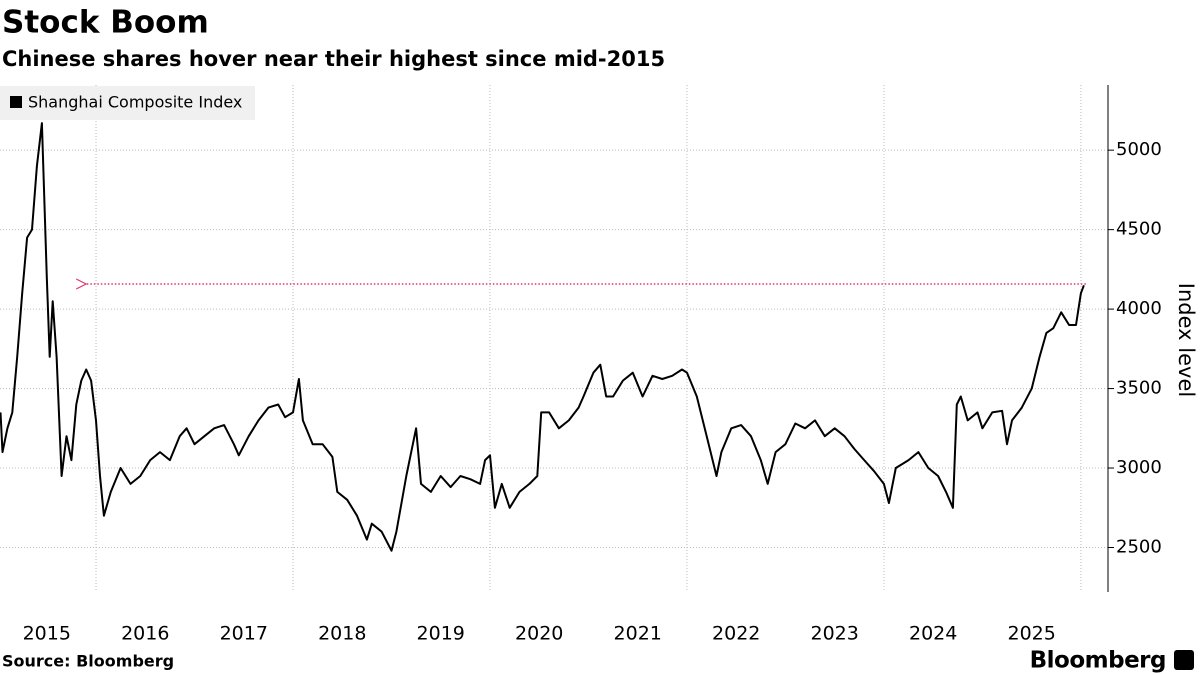 Image resolution: width=1200 pixels, height=675 pixels. What do you see at coordinates (736, 634) in the screenshot?
I see `x-tick-label: 2022` at bounding box center [736, 634].